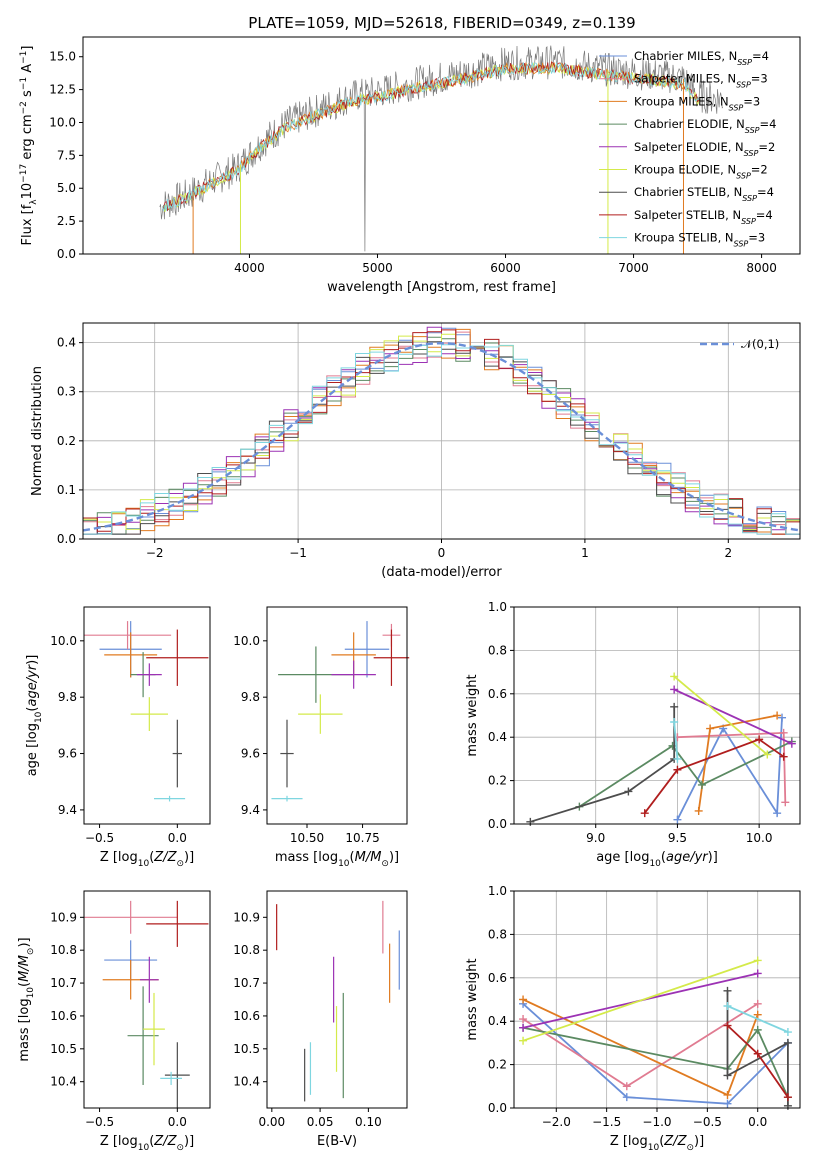  I want to click on histogram-series, so click(441, 439).